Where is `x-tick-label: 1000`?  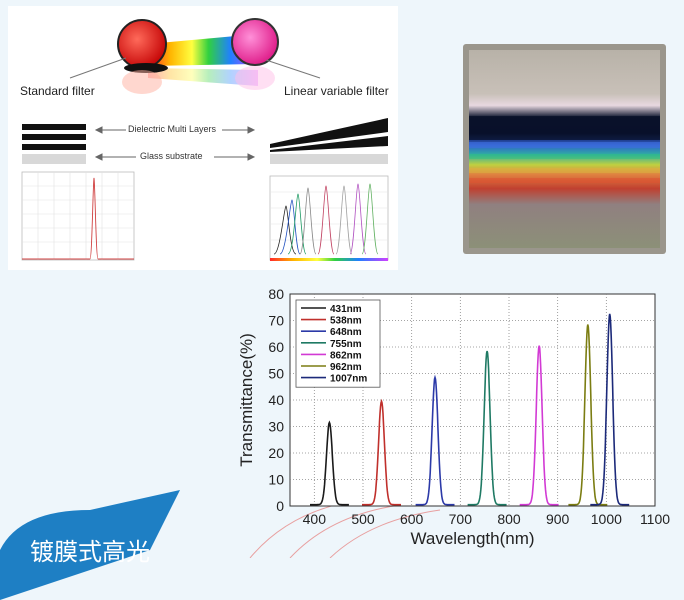 x-tick-label: 1000 is located at coordinates (606, 519).